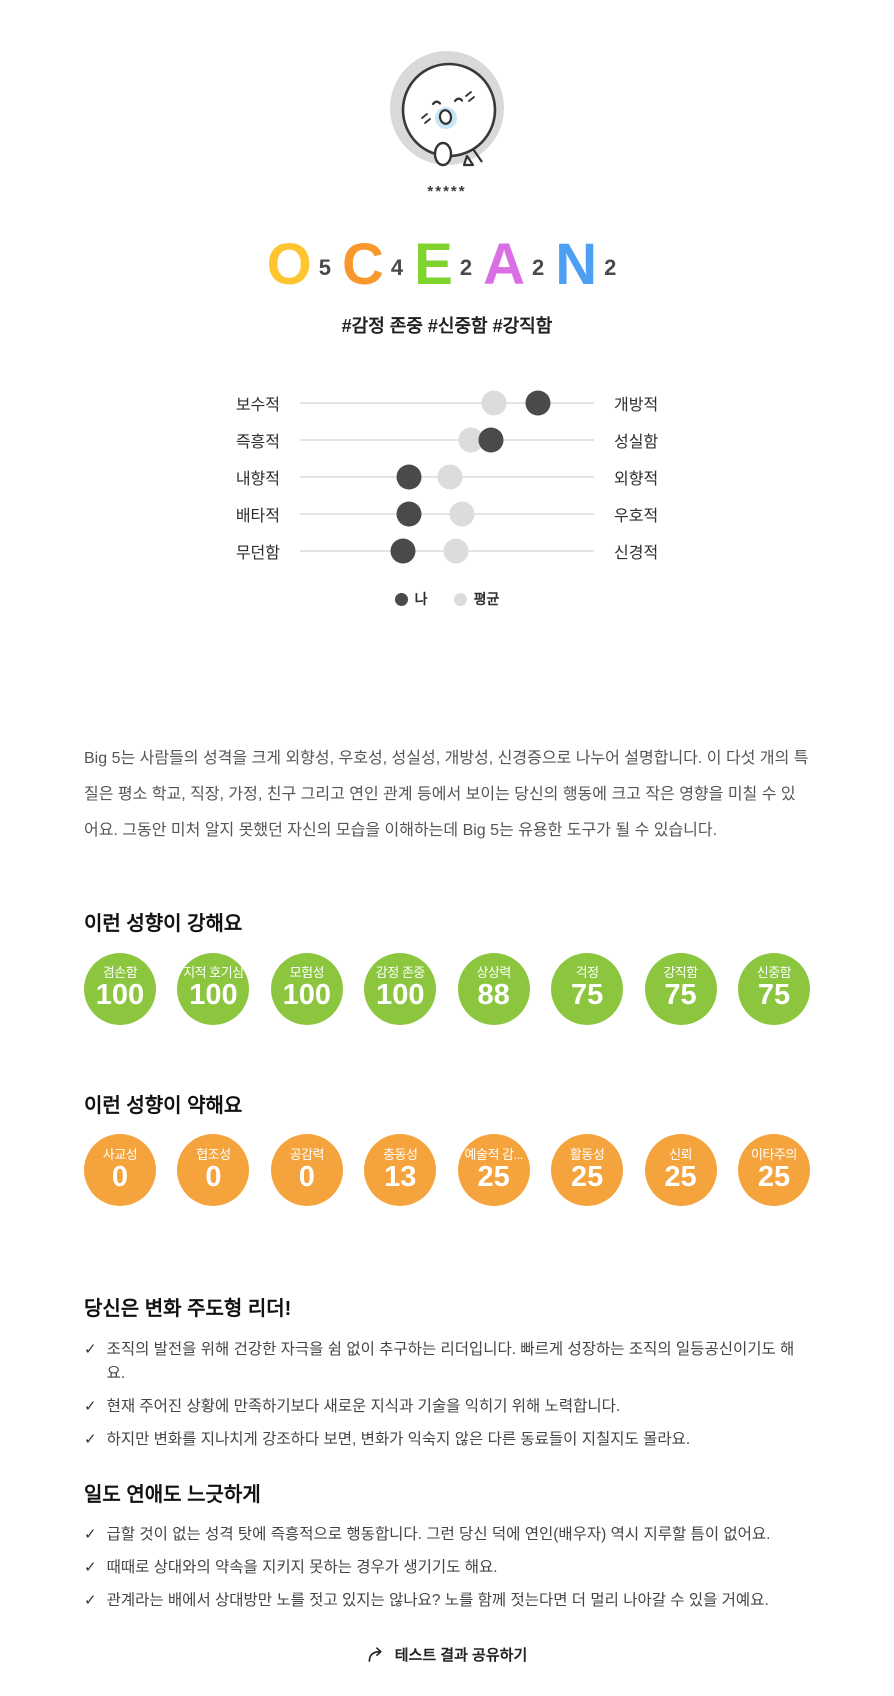 Image resolution: width=894 pixels, height=1696 pixels. I want to click on trait-bubble: 충동성 13, so click(400, 1170).